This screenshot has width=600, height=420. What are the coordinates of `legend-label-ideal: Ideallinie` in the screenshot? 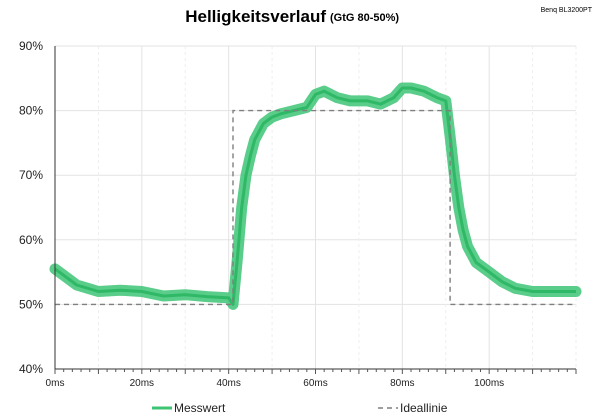 It's located at (424, 408).